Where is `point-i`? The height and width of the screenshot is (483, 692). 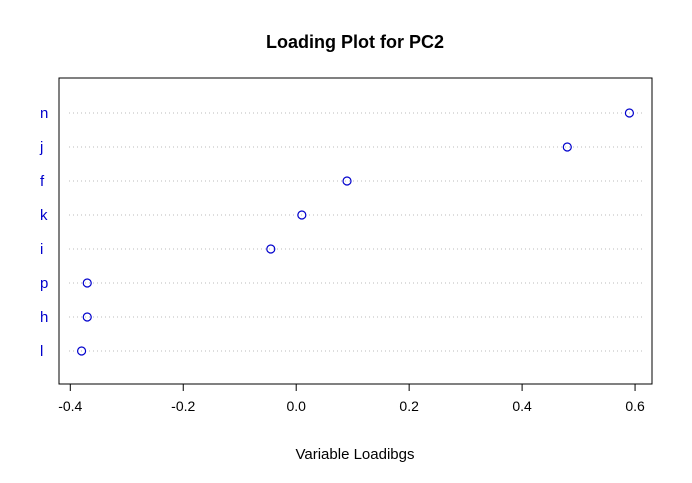
point-i is located at coordinates (271, 249).